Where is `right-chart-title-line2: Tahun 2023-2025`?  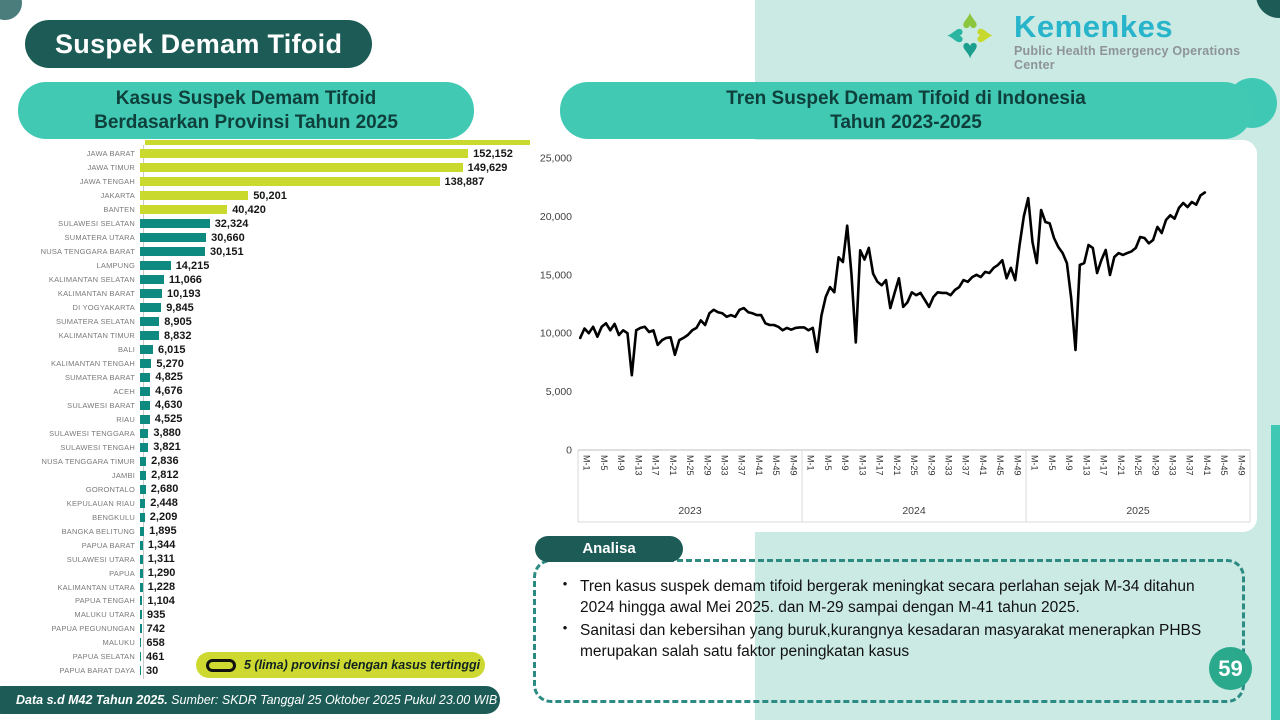
right-chart-title-line2: Tahun 2023-2025 is located at coordinates (906, 122).